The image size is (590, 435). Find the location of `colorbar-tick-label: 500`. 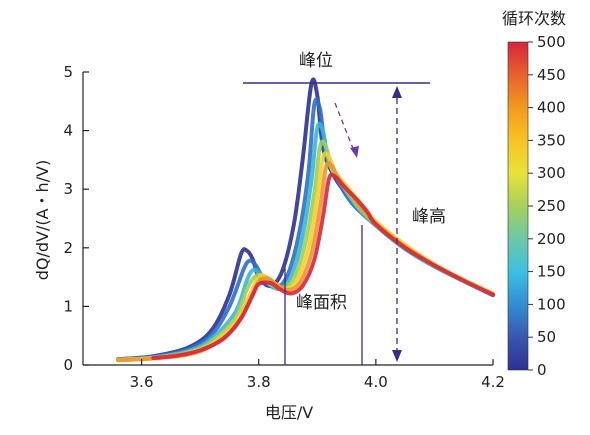

colorbar-tick-label: 500 is located at coordinates (551, 42).